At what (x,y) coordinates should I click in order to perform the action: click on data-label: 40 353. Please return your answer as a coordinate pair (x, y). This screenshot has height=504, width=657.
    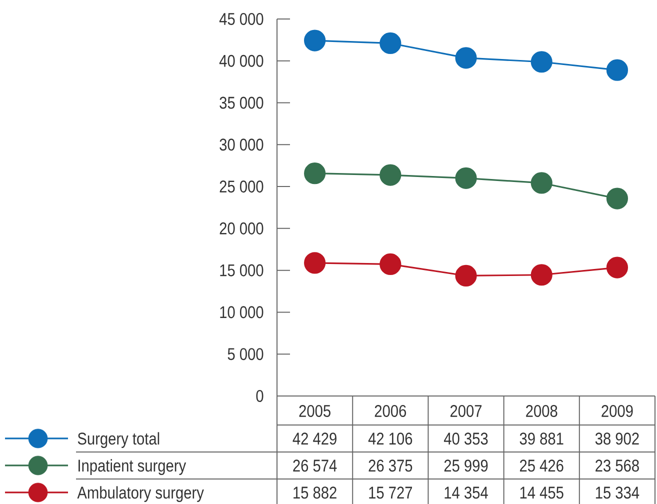
    Looking at the image, I should click on (466, 438).